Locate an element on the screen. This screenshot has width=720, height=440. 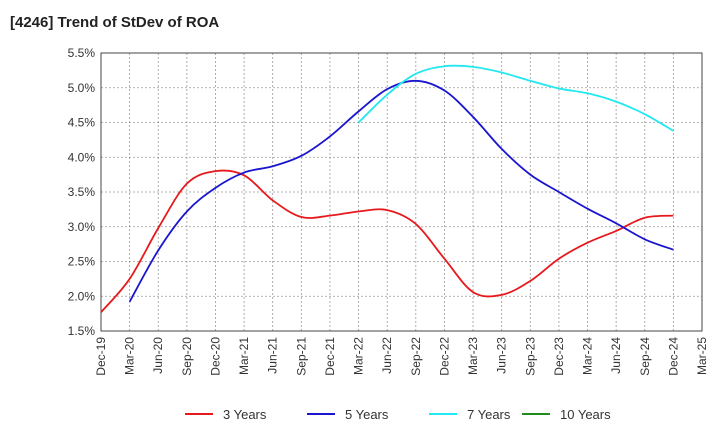
x-tick-label: Mar-22 is located at coordinates (359, 356).